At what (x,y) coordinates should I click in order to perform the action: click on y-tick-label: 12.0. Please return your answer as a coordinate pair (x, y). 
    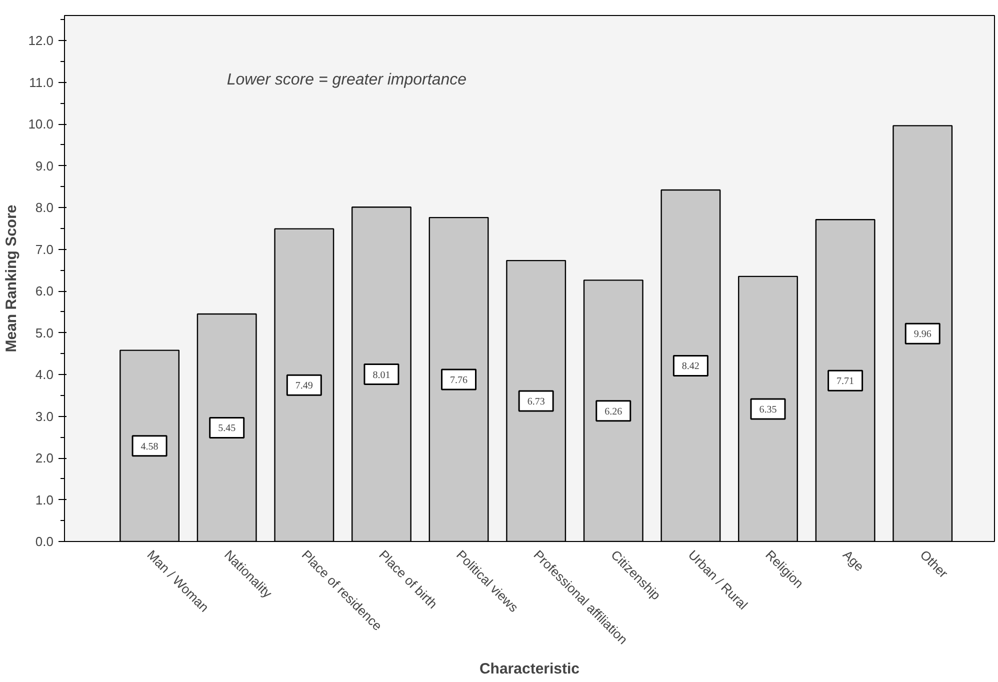
    Looking at the image, I should click on (41, 40).